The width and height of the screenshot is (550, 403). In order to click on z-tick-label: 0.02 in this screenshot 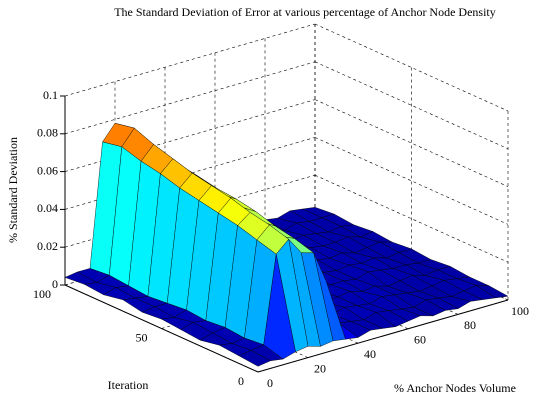, I will do `click(47, 246)`.